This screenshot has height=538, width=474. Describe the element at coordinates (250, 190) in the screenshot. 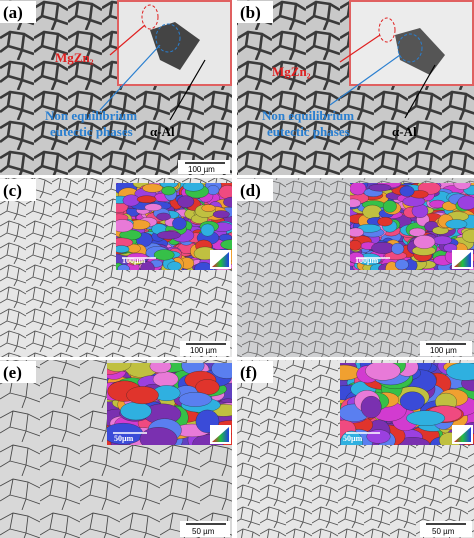

I see `panel-label: (d)` at that location.